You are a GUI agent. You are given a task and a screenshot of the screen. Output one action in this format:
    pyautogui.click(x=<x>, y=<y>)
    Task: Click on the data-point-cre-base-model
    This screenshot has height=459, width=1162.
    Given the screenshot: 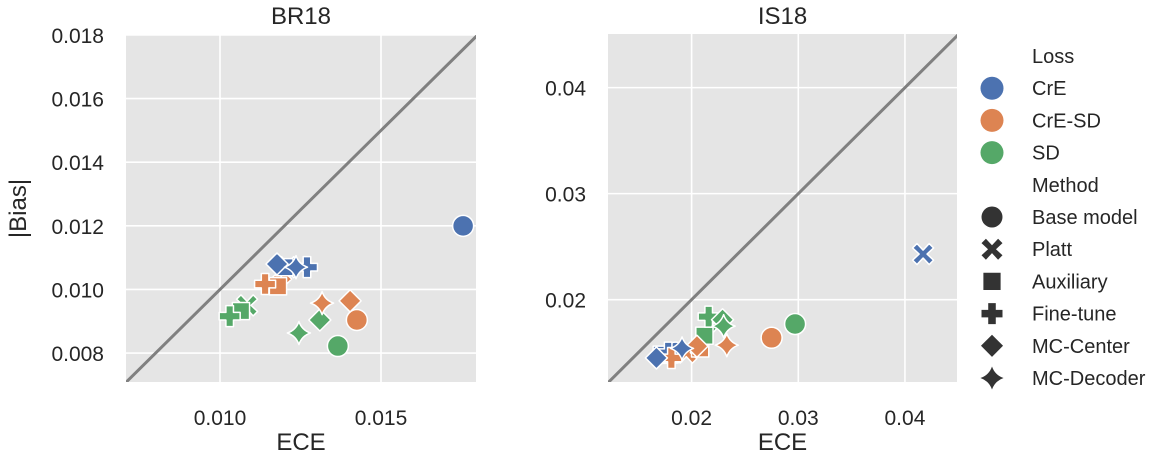 What is the action you would take?
    pyautogui.click(x=463, y=226)
    